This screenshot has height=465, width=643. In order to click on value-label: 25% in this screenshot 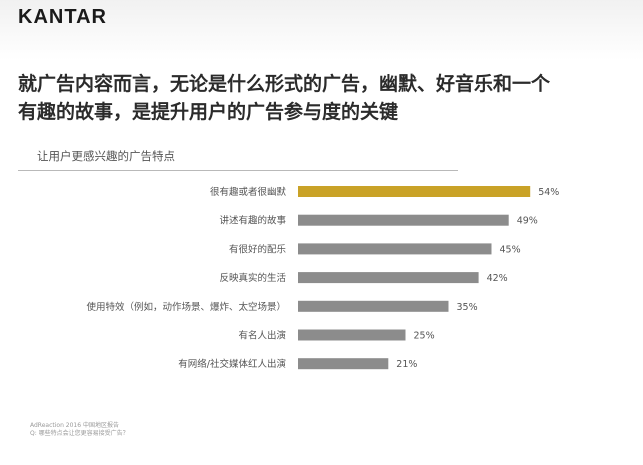, I will do `click(424, 336)`.